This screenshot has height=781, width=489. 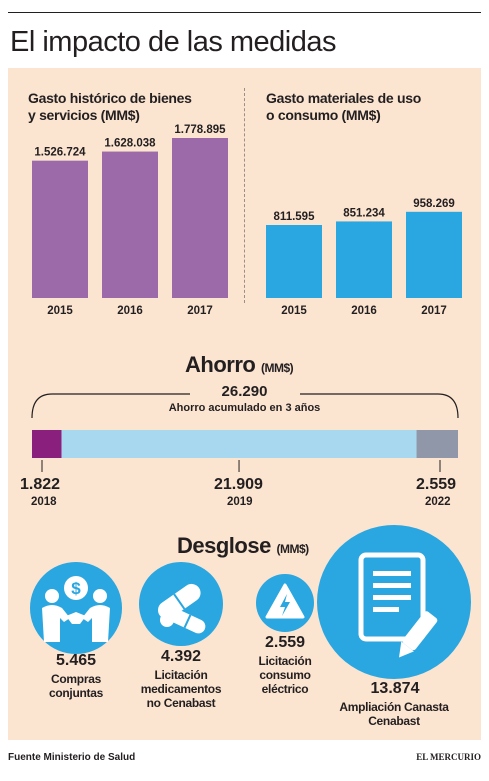 What do you see at coordinates (76, 660) in the screenshot?
I see `compras-conjuntas-value: 5.465` at bounding box center [76, 660].